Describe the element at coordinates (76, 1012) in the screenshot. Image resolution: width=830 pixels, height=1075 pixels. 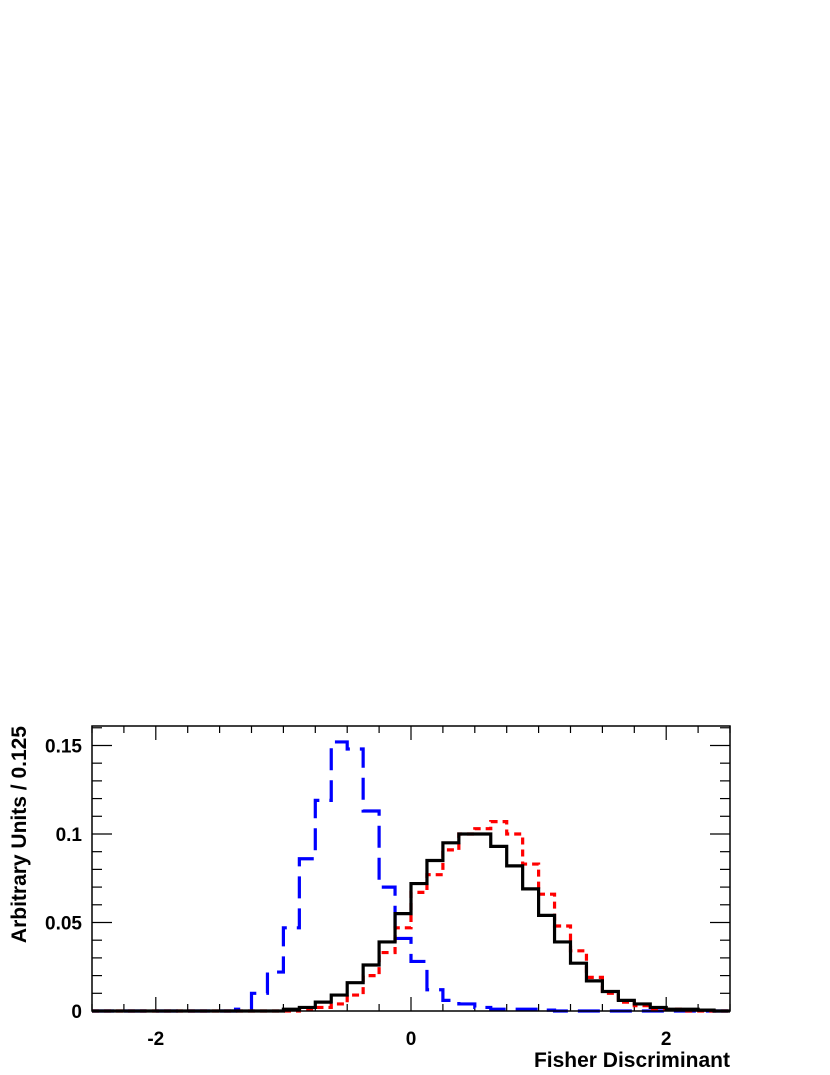
I see `y-tick-label: 0` at that location.